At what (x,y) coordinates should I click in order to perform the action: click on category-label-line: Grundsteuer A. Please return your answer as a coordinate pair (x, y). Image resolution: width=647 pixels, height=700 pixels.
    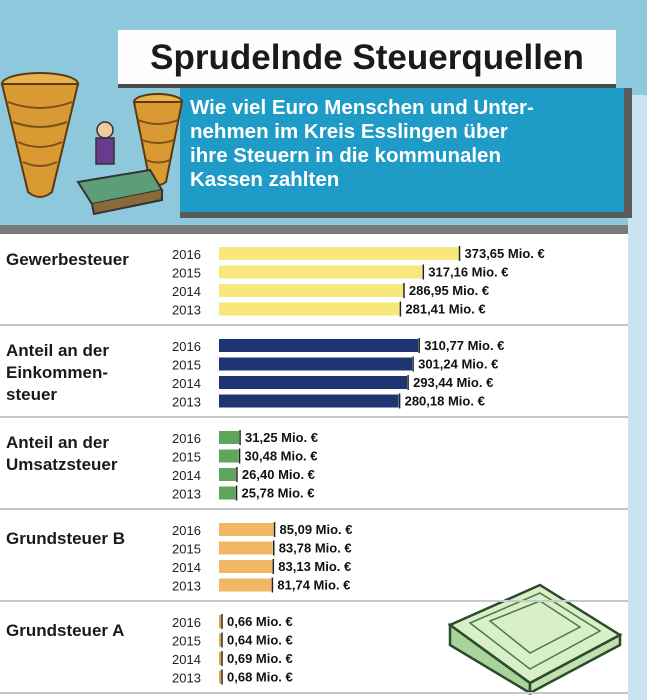
    Looking at the image, I should click on (65, 630).